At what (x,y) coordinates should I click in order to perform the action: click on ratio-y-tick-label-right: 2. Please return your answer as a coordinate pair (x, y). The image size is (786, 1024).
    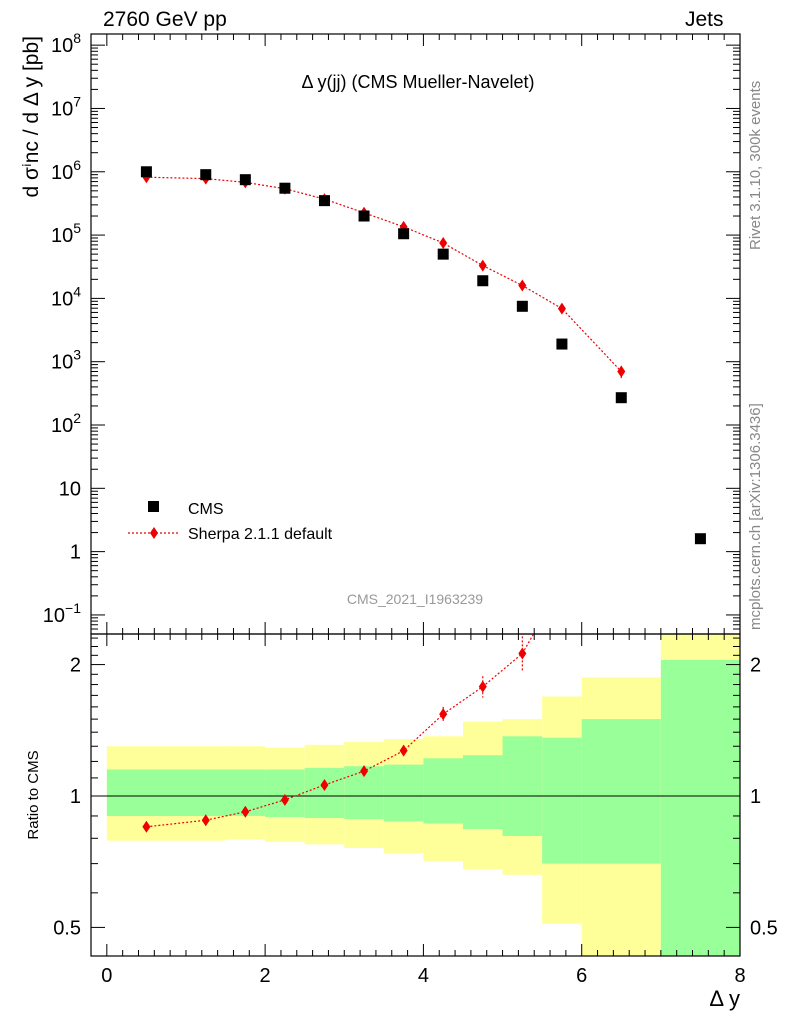
    Looking at the image, I should click on (755, 666).